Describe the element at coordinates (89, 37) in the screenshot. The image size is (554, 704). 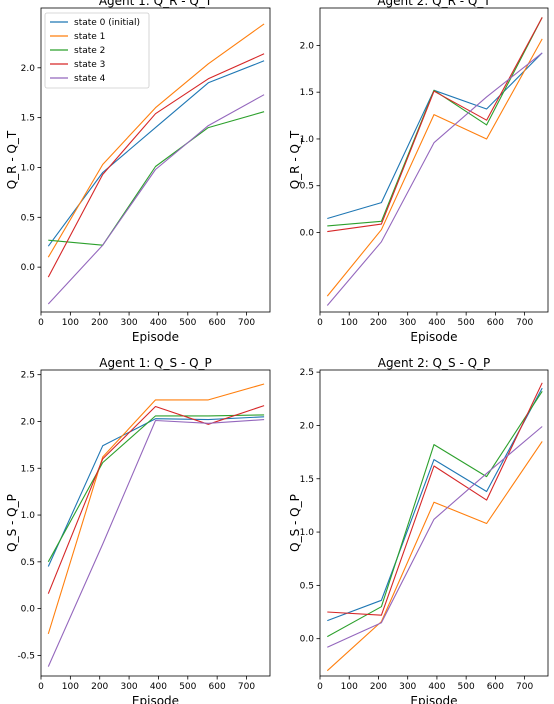
I see `legend-entry: state 1` at that location.